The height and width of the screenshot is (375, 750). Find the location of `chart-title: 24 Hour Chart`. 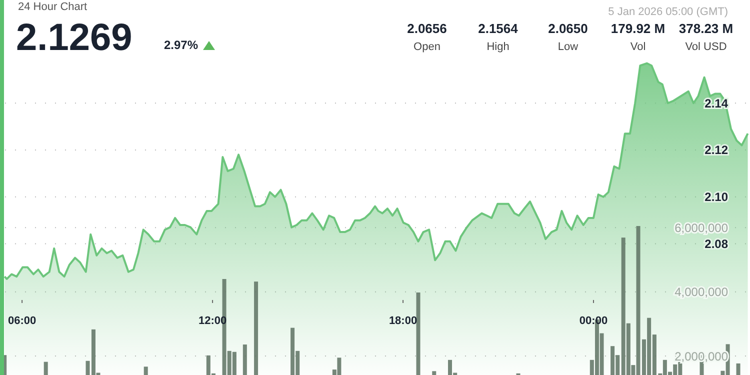

chart-title: 24 Hour Chart is located at coordinates (53, 7).